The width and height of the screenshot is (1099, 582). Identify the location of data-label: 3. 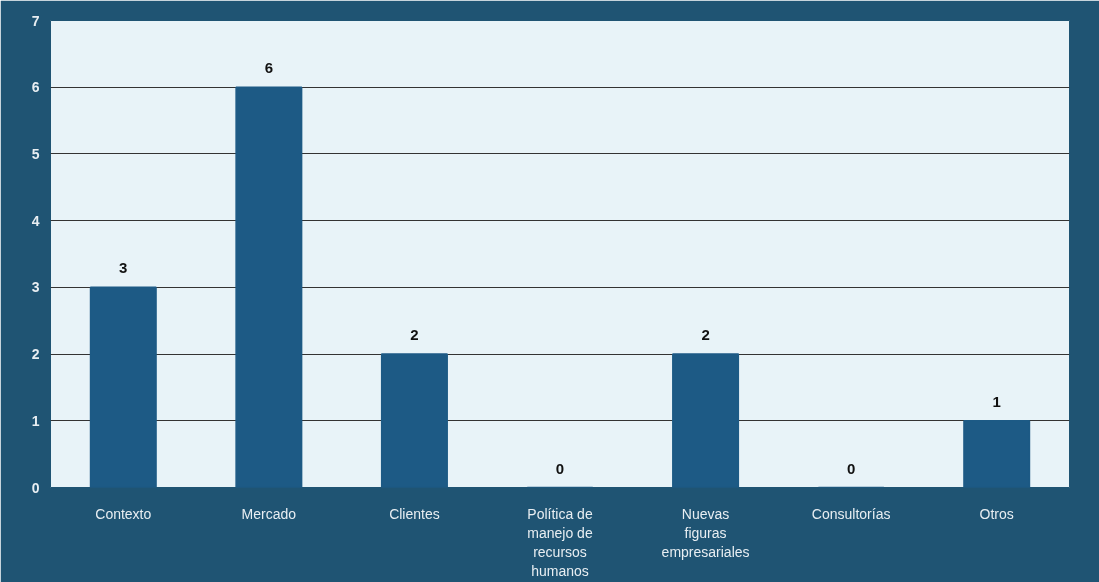
(123, 268).